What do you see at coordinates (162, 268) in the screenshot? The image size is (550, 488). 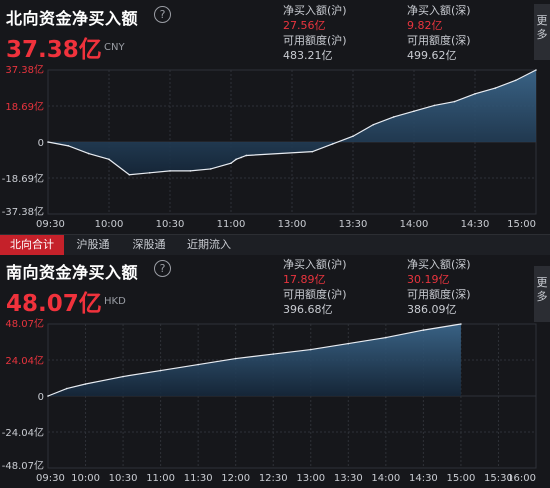 I see `south-help-icon: ?` at bounding box center [162, 268].